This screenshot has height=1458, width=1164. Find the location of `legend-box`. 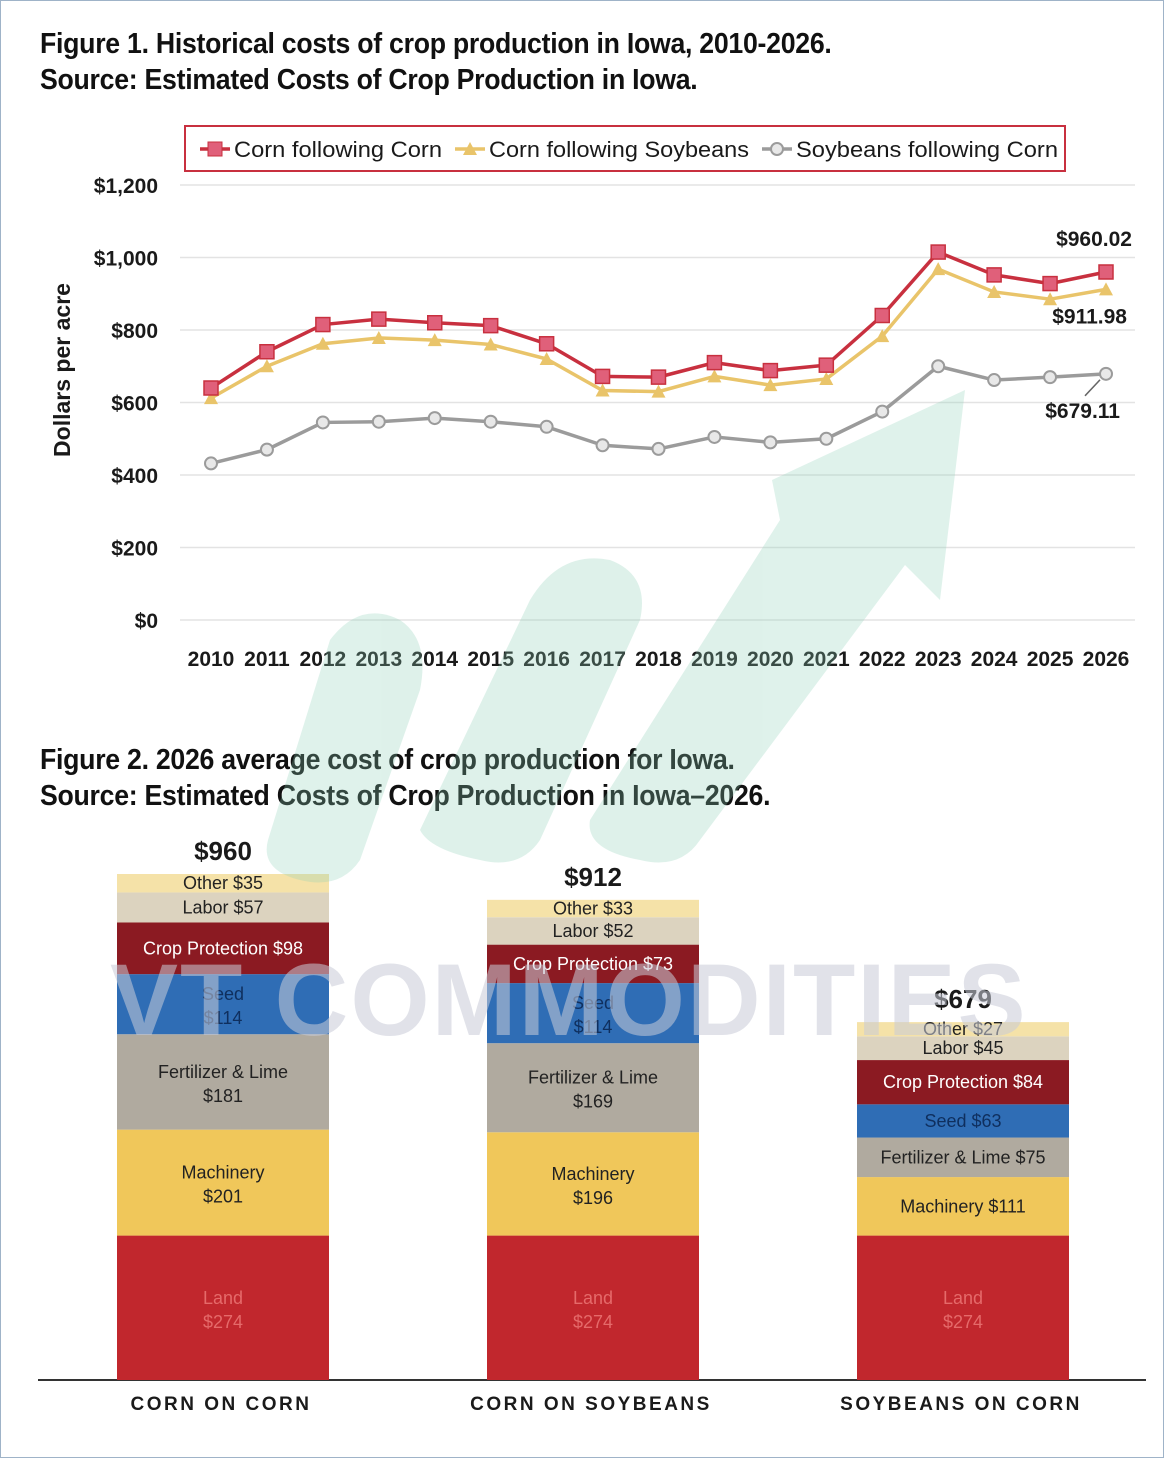

legend-box is located at coordinates (625, 148).